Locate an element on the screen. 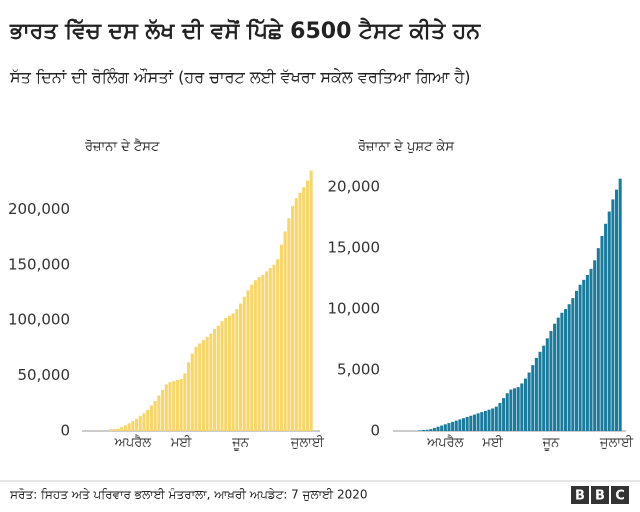 The width and height of the screenshot is (640, 512). y-tick-label: 10,000 is located at coordinates (354, 309).